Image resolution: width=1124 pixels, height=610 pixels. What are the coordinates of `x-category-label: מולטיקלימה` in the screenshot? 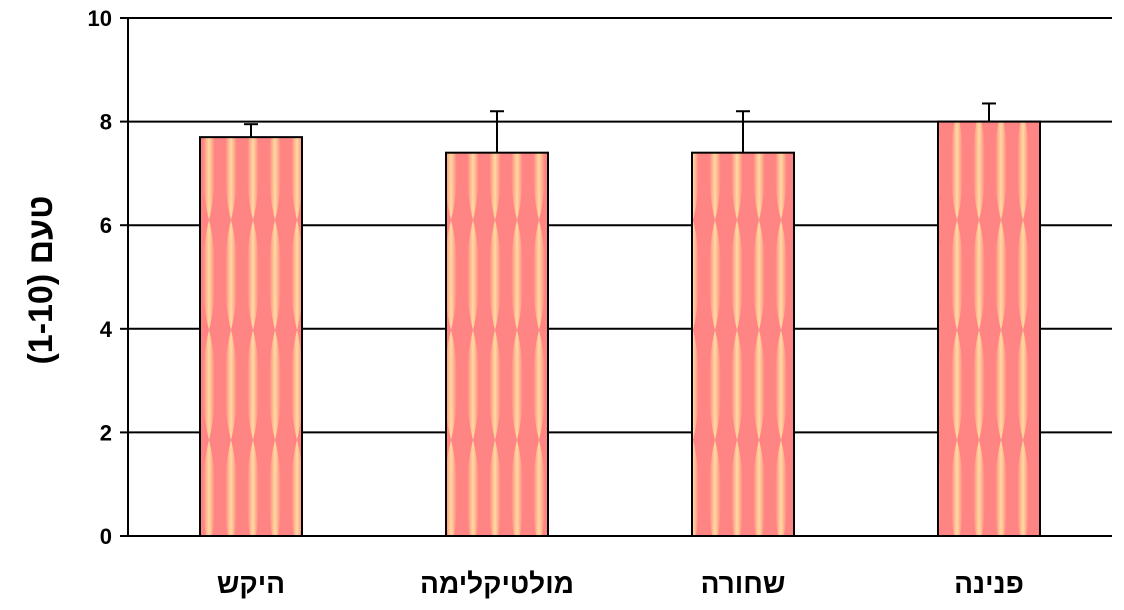 It's located at (497, 583).